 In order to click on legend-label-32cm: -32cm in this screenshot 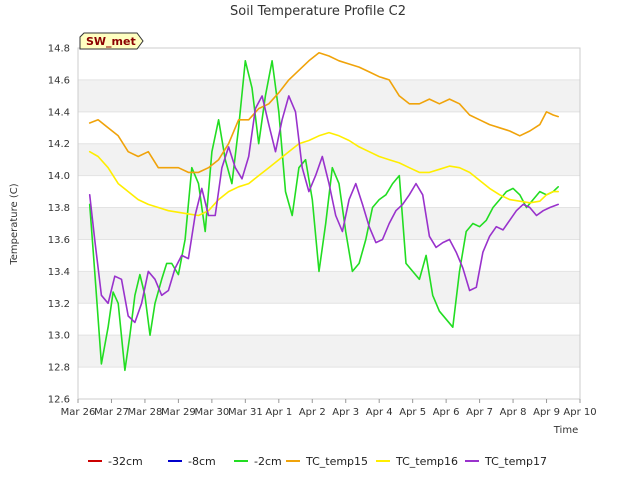, I will do `click(125, 461)`.